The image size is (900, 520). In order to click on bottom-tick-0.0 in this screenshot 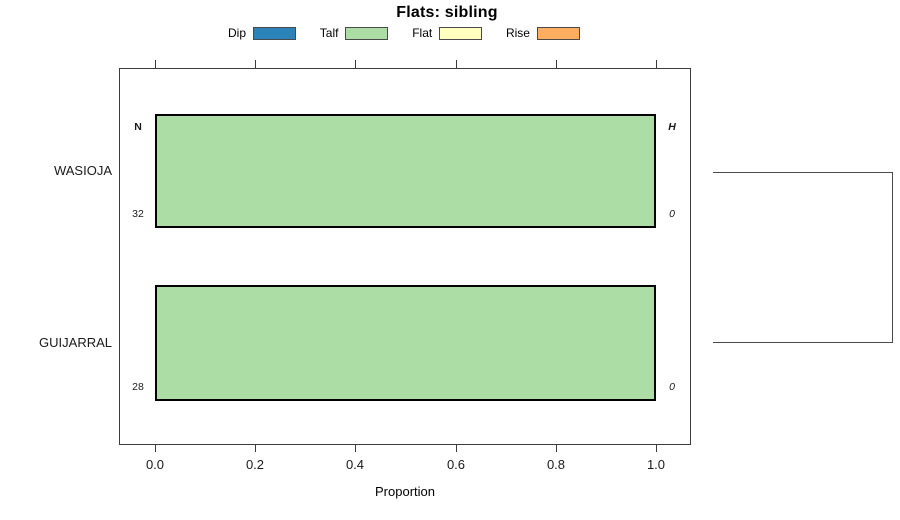, I will do `click(155, 448)`.